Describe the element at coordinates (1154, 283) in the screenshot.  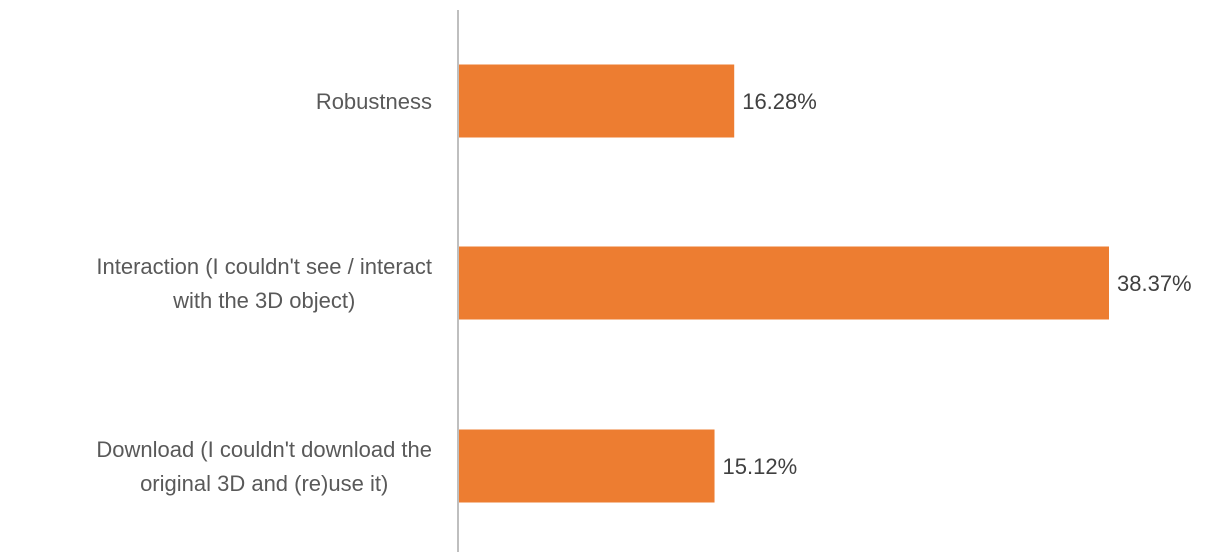
I see `data-label-2: 38.37%` at that location.